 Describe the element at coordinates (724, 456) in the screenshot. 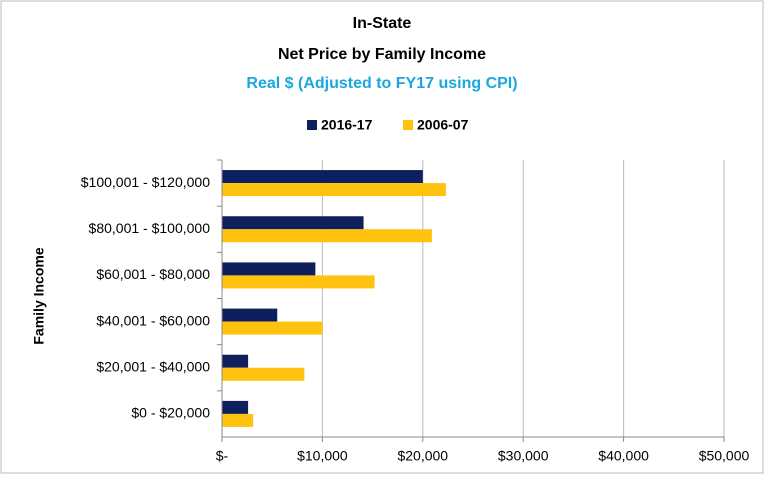

I see `x-tick-label: $50,000` at that location.